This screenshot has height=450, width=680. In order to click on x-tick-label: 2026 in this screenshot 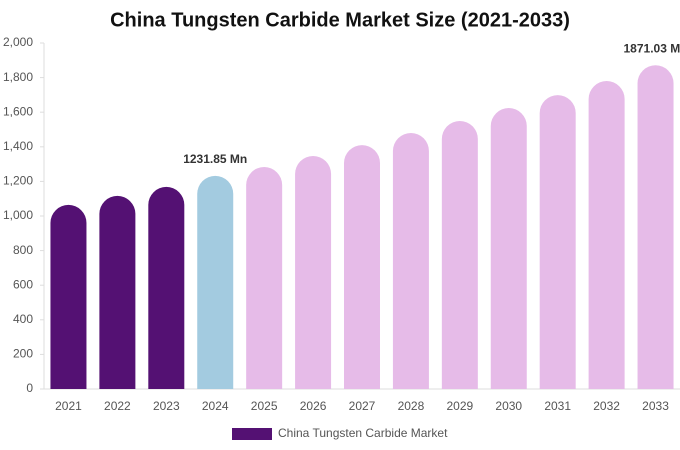, I will do `click(313, 406)`.